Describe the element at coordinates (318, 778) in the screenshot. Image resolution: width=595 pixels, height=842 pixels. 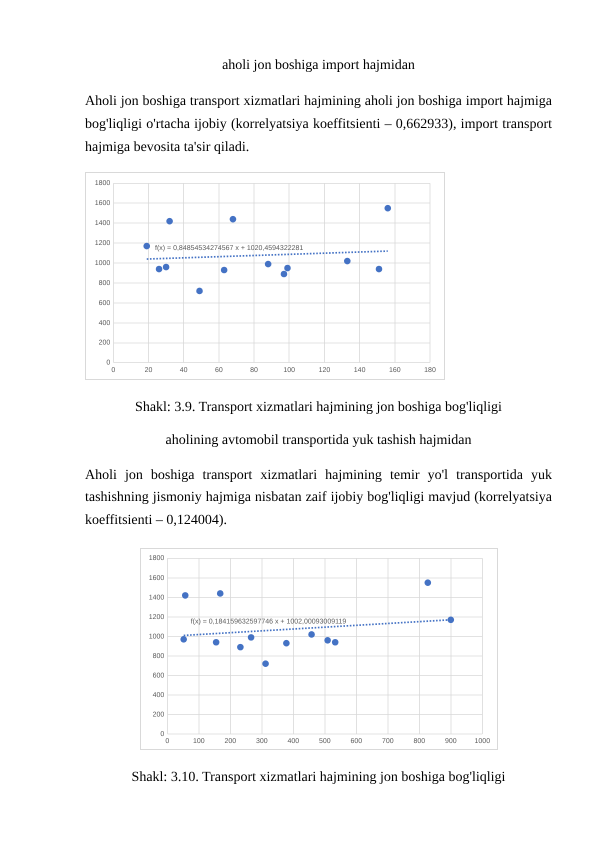
I see `text: Shakl: 3.10. Transport xizmatlari hajmining jon boshiga bog'liqligi` at that location.